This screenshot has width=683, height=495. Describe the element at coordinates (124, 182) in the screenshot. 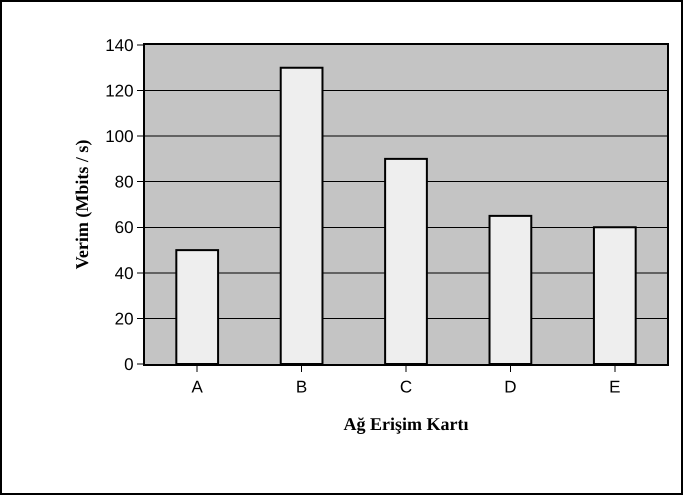

I see `y-tick-label: 80` at that location.